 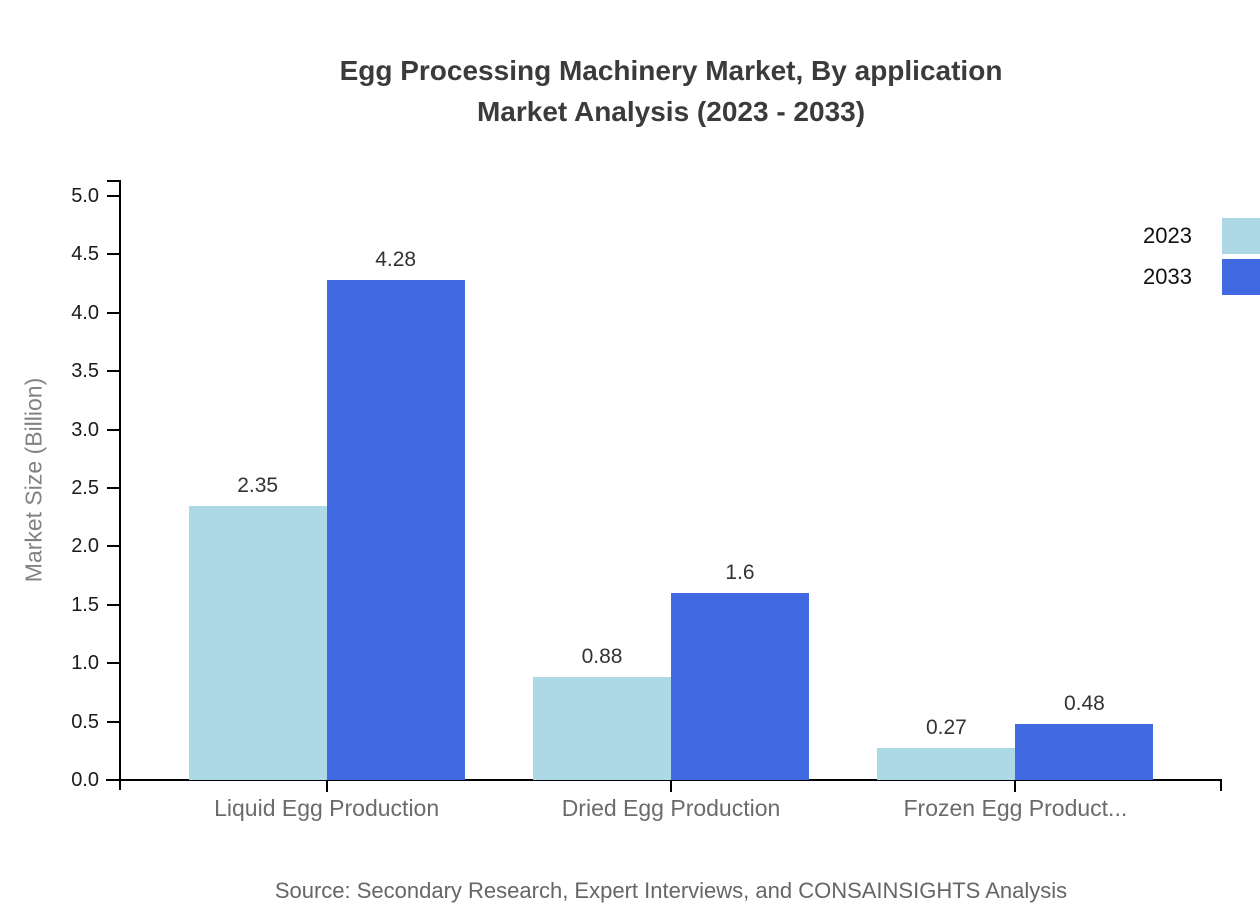 What do you see at coordinates (85, 721) in the screenshot?
I see `y-tick-label: 0.5` at bounding box center [85, 721].